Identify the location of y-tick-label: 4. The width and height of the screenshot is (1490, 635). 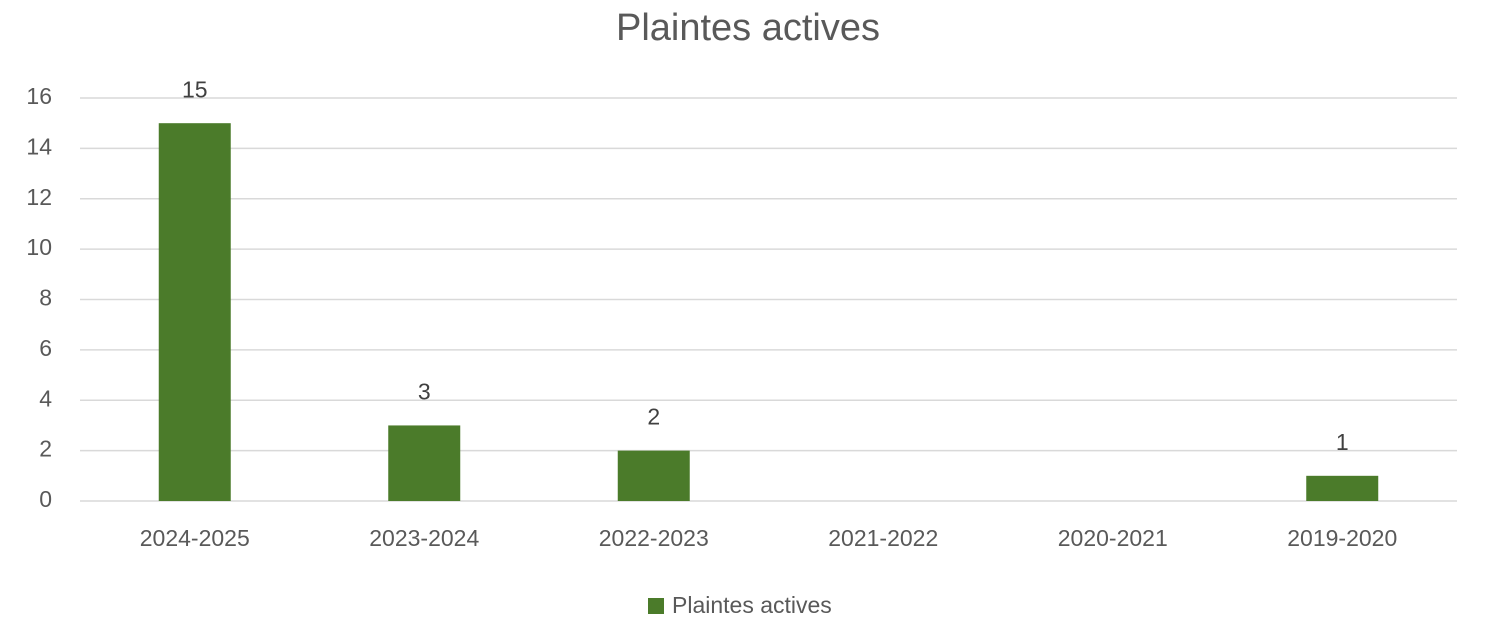
(45, 398).